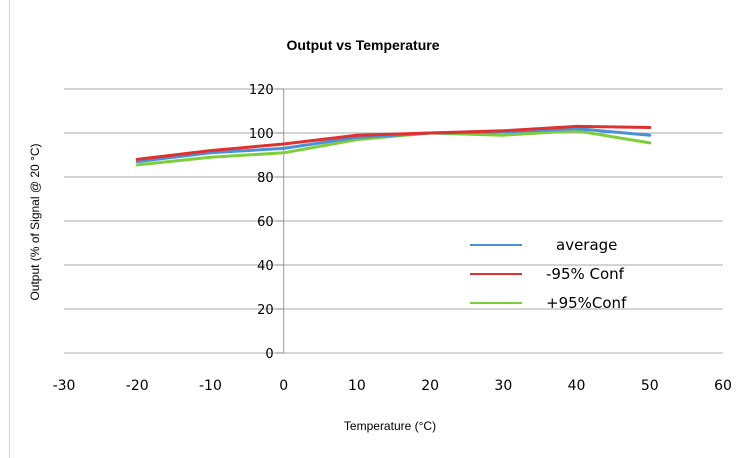 This screenshot has height=458, width=747. What do you see at coordinates (283, 386) in the screenshot?
I see `x-tick-label: 0` at bounding box center [283, 386].